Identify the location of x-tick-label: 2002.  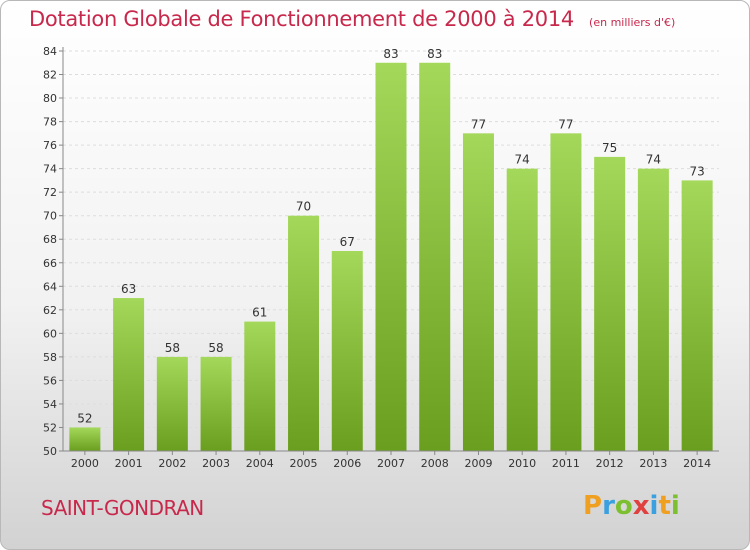
(172, 463).